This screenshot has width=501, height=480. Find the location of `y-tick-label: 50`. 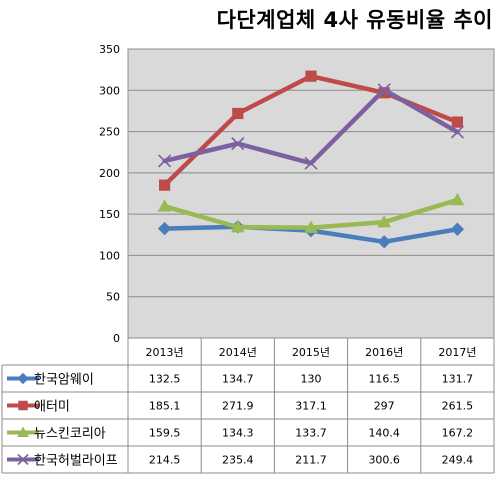

y-tick-label: 50 is located at coordinates (113, 297).